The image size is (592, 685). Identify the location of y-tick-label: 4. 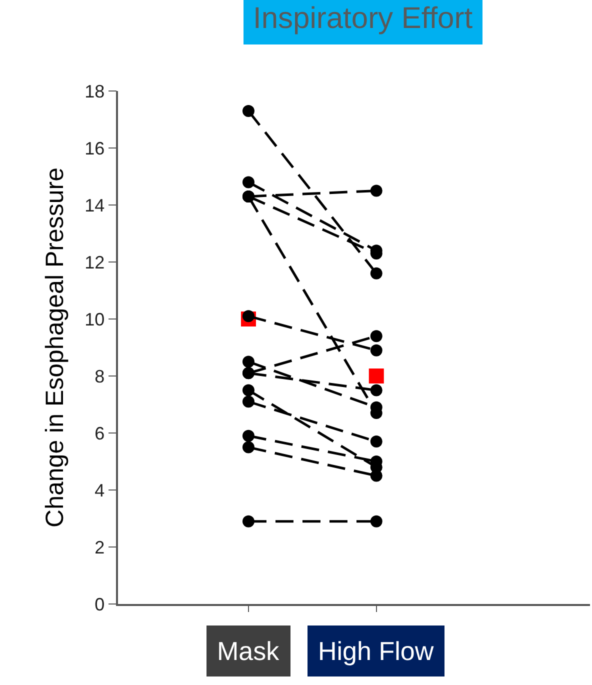
(99, 490).